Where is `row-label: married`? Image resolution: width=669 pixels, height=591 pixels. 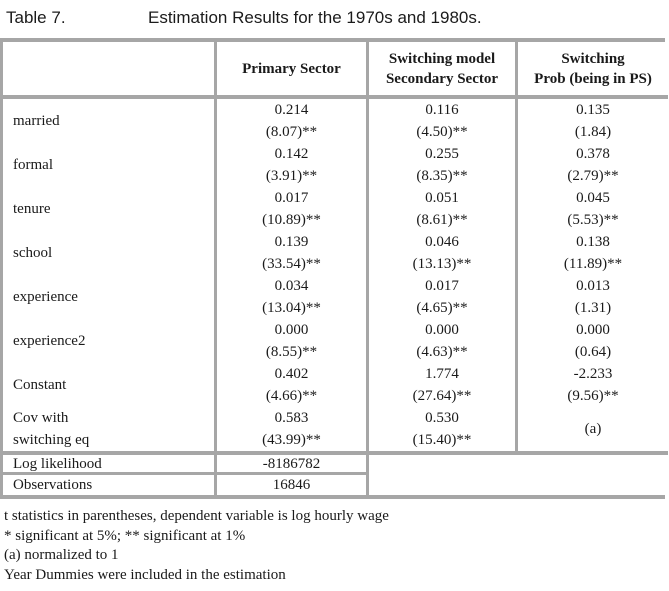
row-label: married is located at coordinates (36, 121).